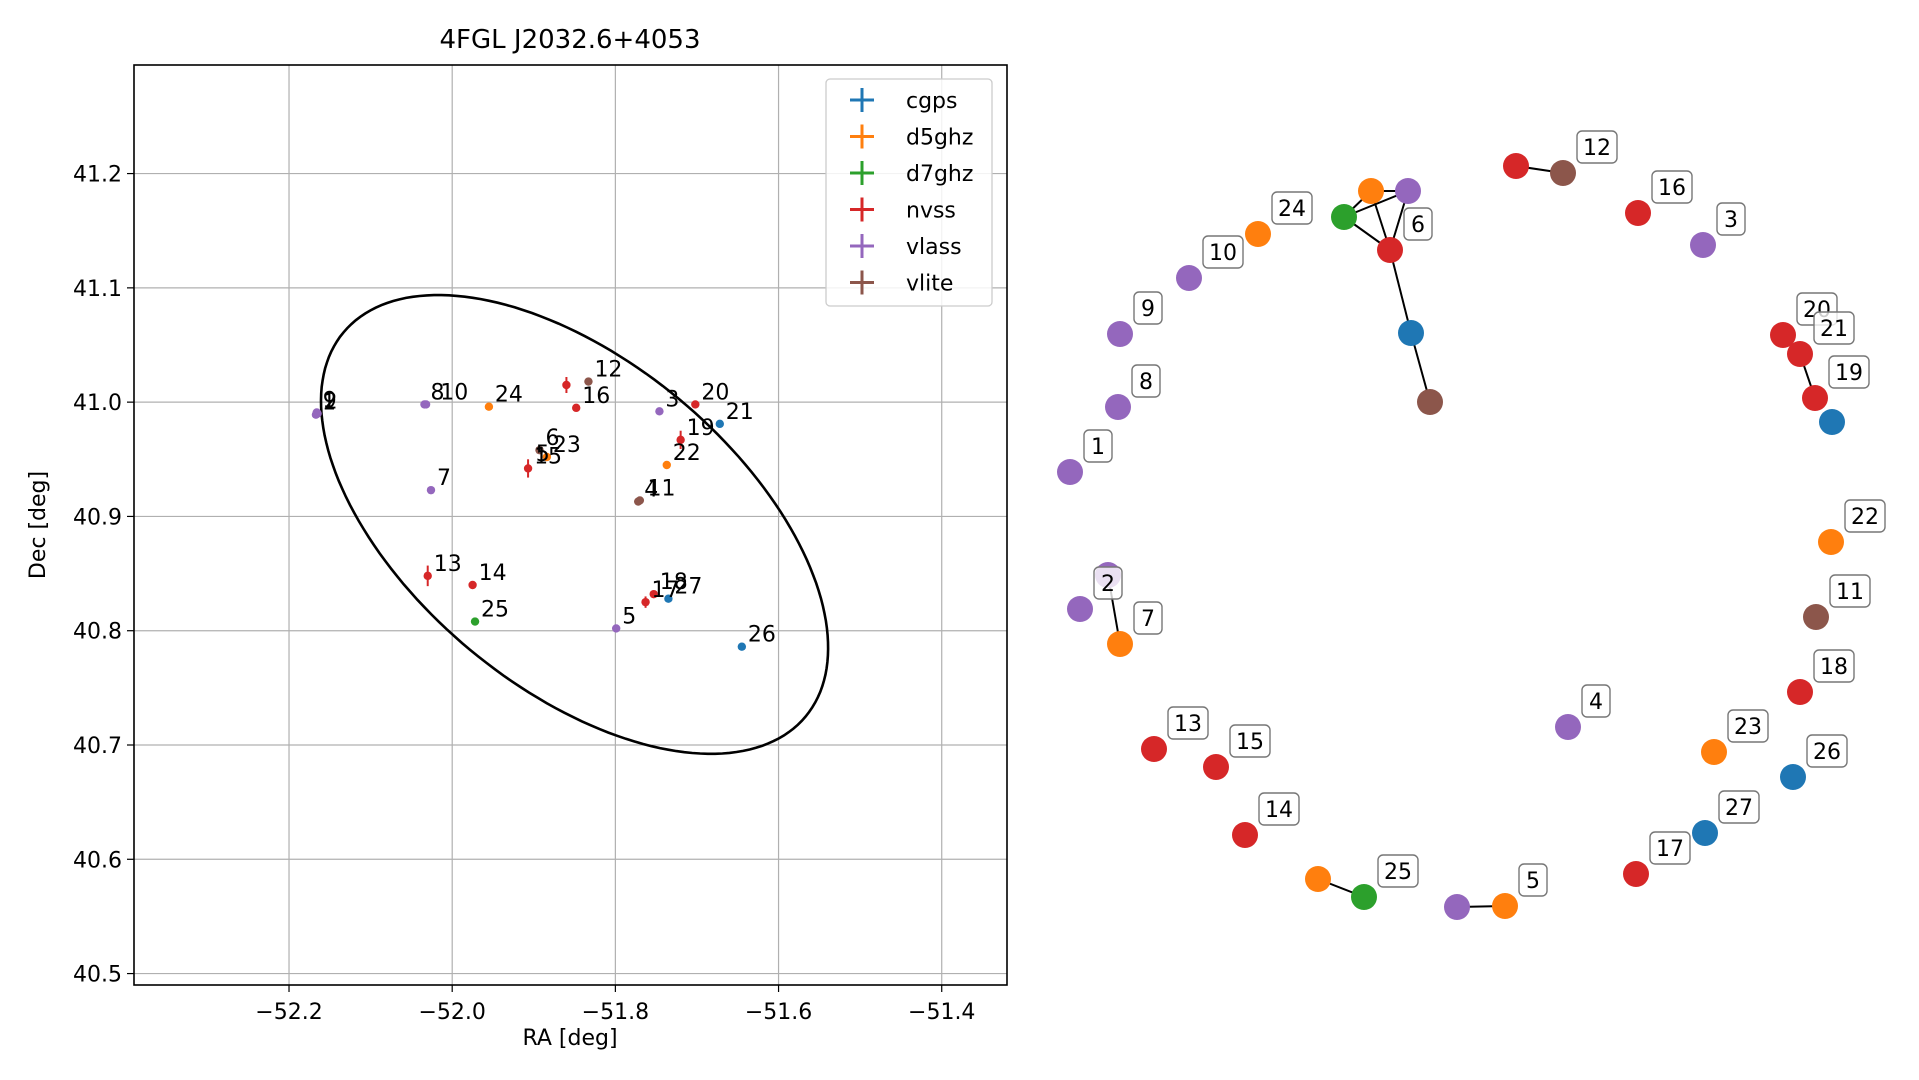 This screenshot has width=1919, height=1080. Describe the element at coordinates (1098, 447) in the screenshot. I see `network-node-label: 1` at that location.